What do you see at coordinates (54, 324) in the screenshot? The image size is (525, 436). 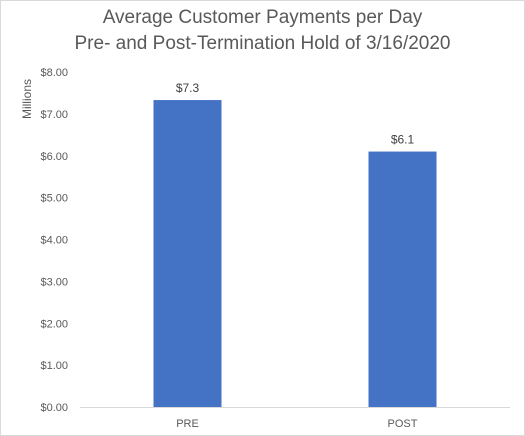 I see `y-tick-label: $2.00` at bounding box center [54, 324].